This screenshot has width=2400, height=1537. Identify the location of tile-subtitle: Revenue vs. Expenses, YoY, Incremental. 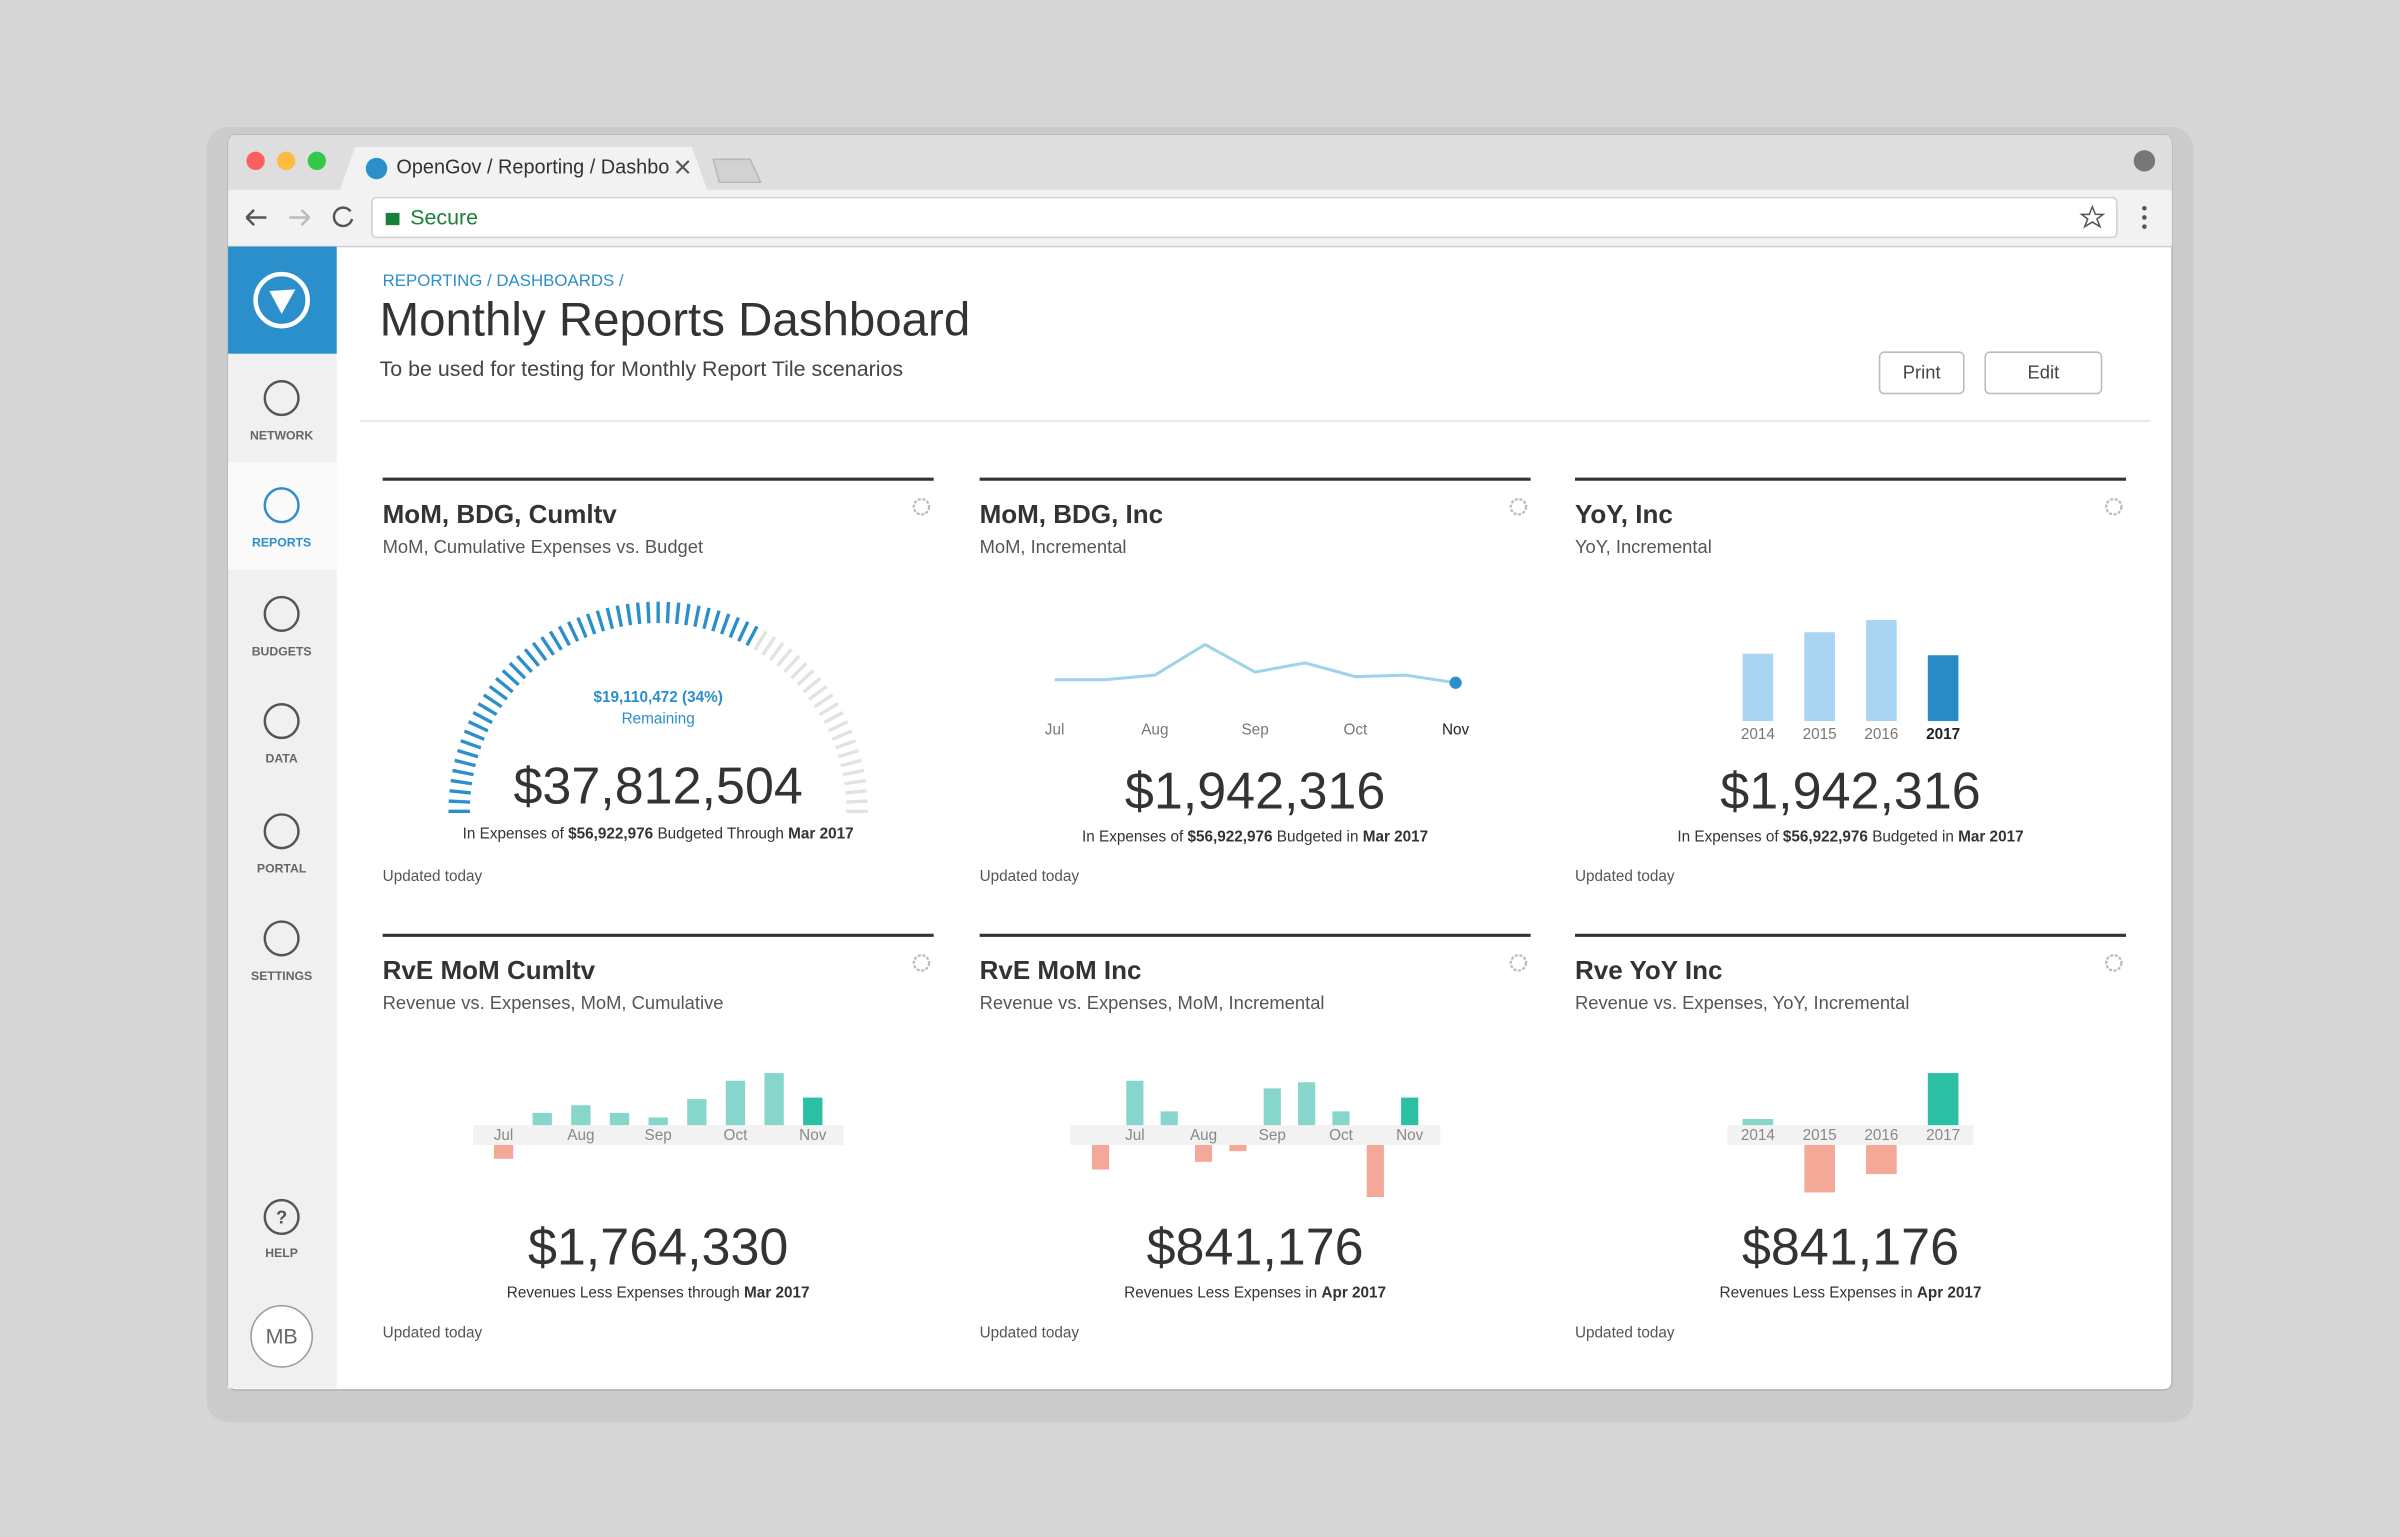
(1742, 1002).